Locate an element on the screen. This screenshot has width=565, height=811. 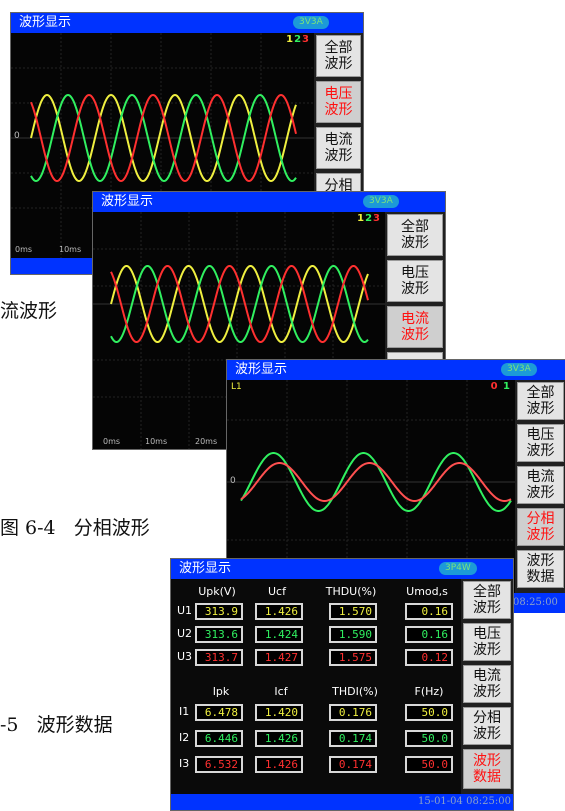
time-tick: 20ms is located at coordinates (206, 441).